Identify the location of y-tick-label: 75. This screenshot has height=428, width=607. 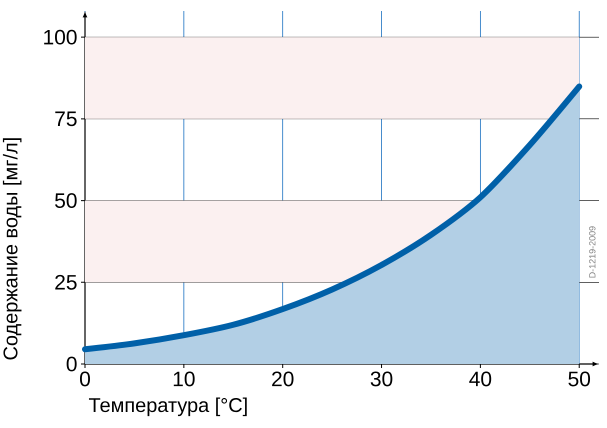
(66, 119).